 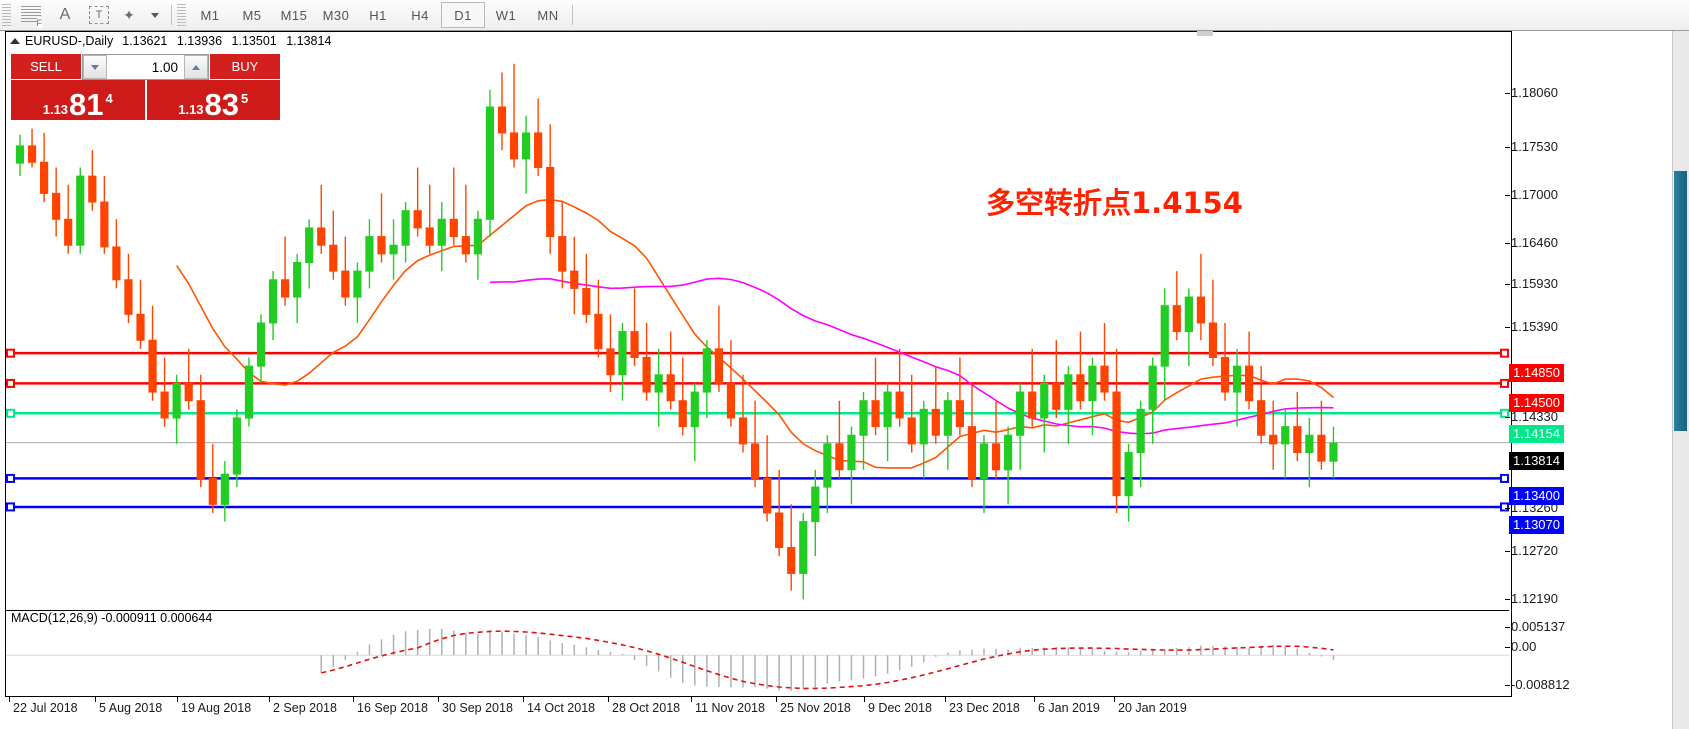 I want to click on close-value: 1.13814, so click(x=309, y=41).